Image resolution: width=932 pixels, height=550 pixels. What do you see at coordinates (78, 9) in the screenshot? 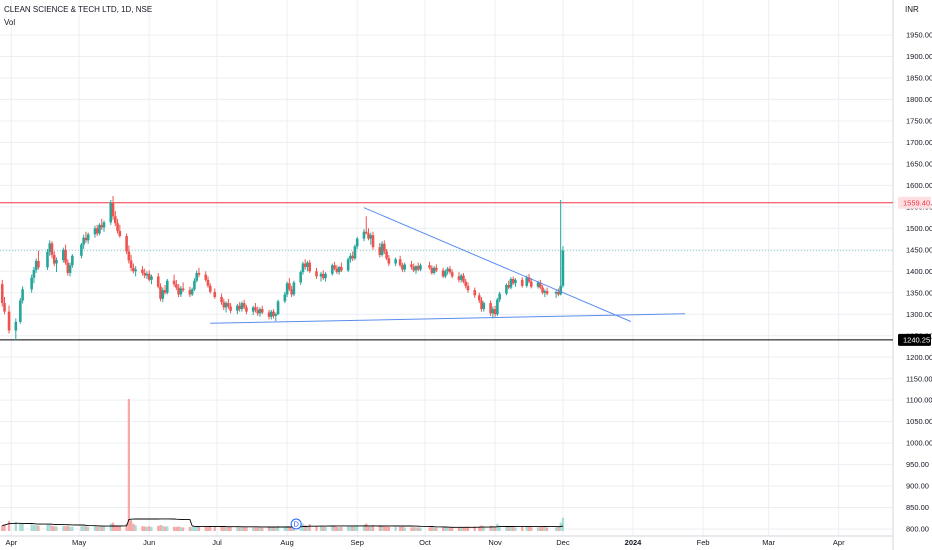
I see `symbol-title: CLEAN SCIENCE & TECH LTD, 1D, NSE` at bounding box center [78, 9].